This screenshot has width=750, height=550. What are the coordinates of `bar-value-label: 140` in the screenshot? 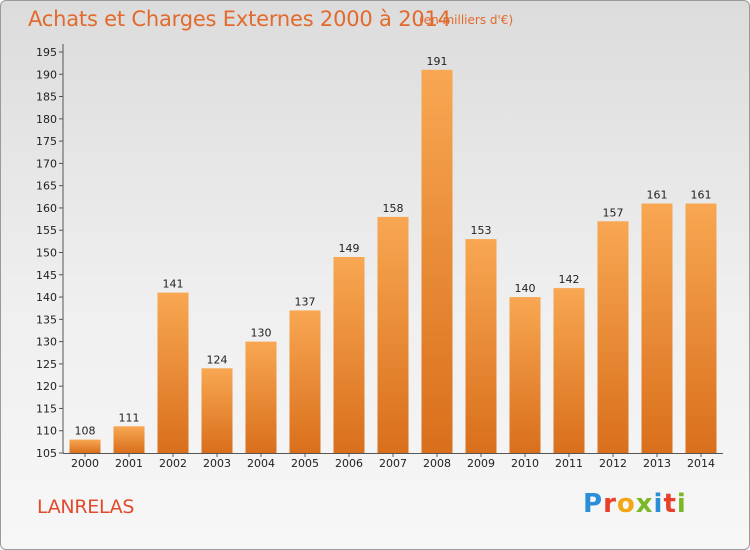 It's located at (525, 288).